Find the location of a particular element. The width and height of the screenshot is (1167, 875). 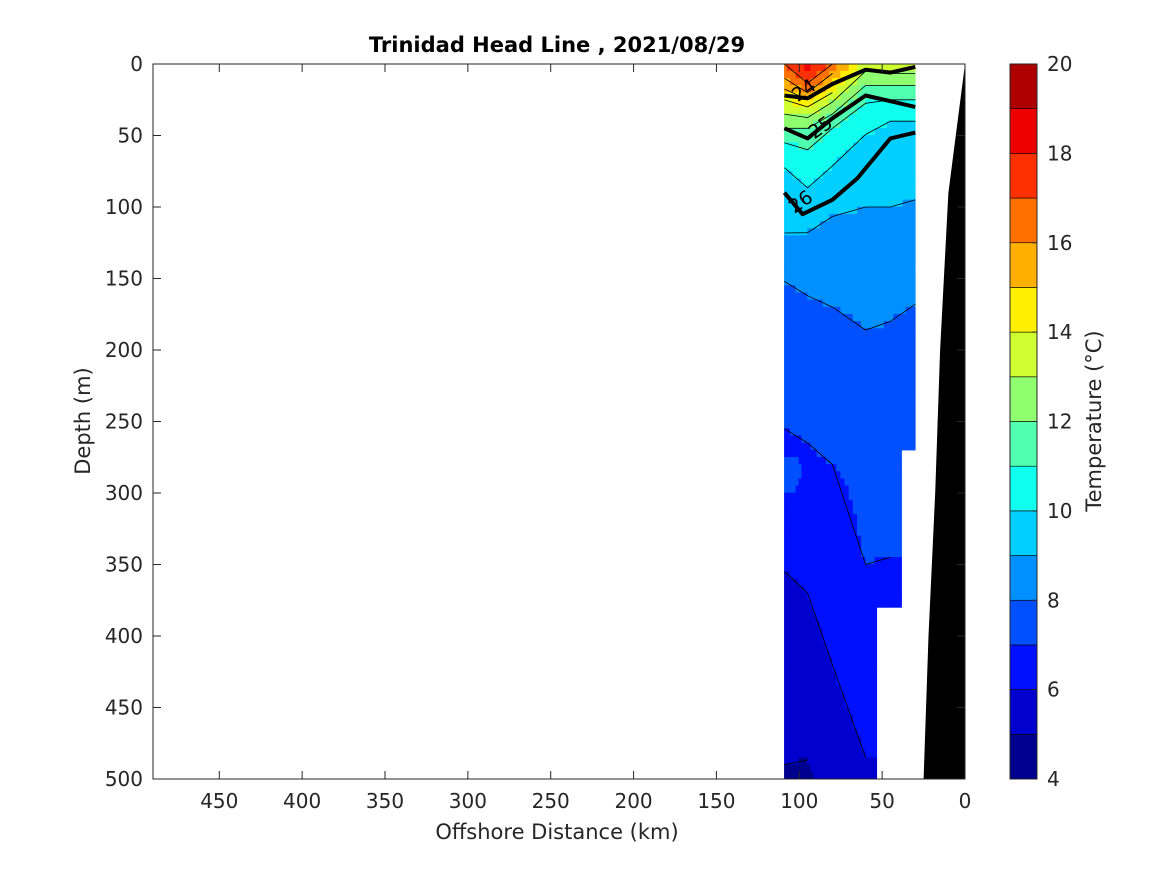

x-tick-label: 400 is located at coordinates (302, 801).